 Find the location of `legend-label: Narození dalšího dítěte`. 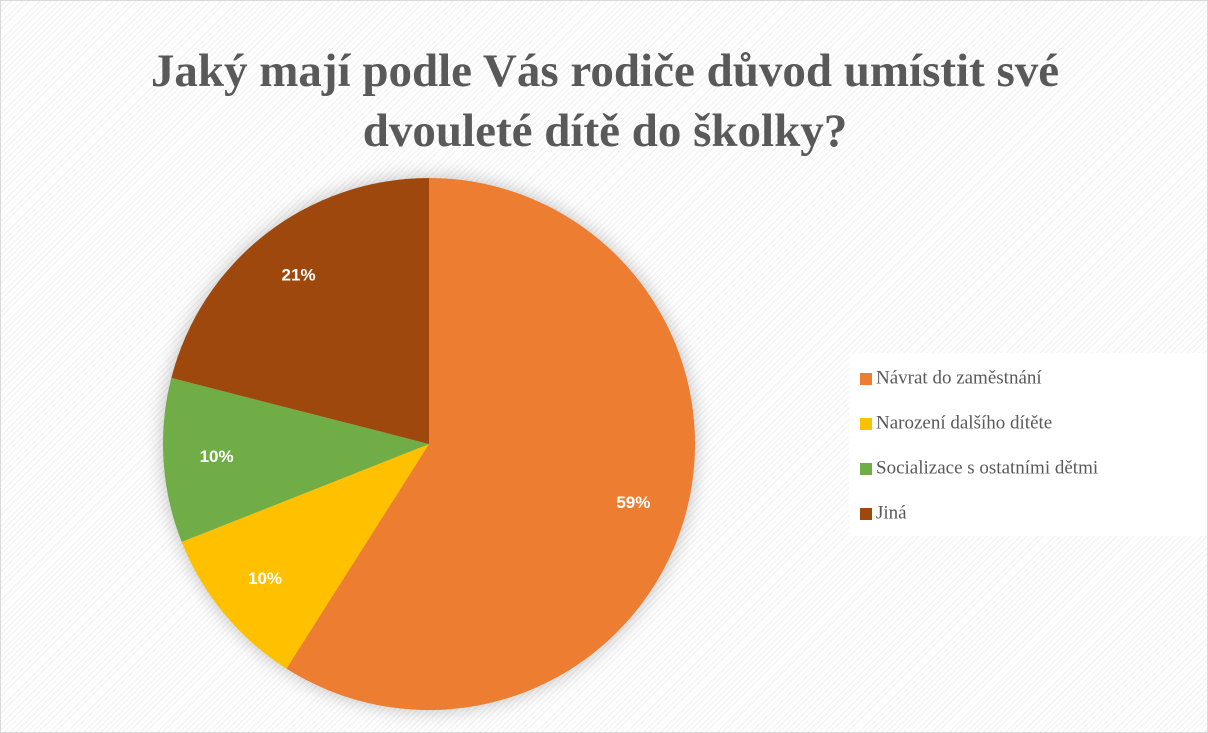

legend-label: Narození dalšího dítěte is located at coordinates (964, 422).